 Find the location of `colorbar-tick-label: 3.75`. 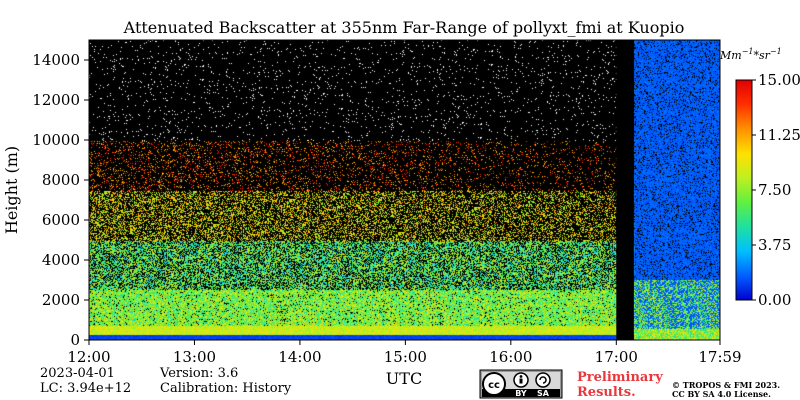

colorbar-tick-label: 3.75 is located at coordinates (774, 245).